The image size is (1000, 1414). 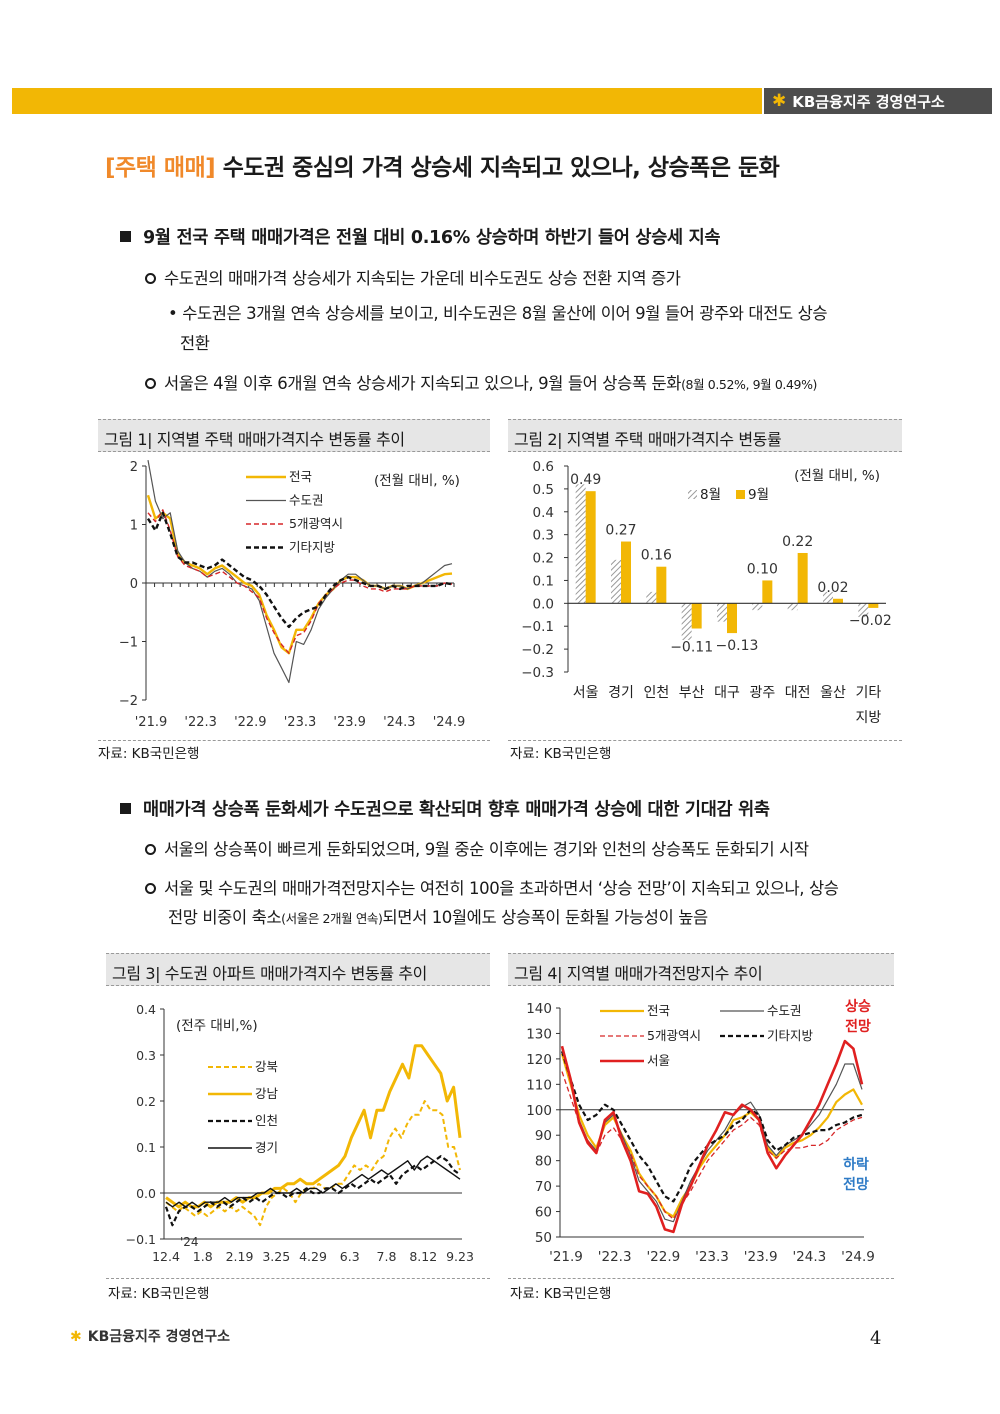 I want to click on bar-9월-부산, so click(x=696, y=616).